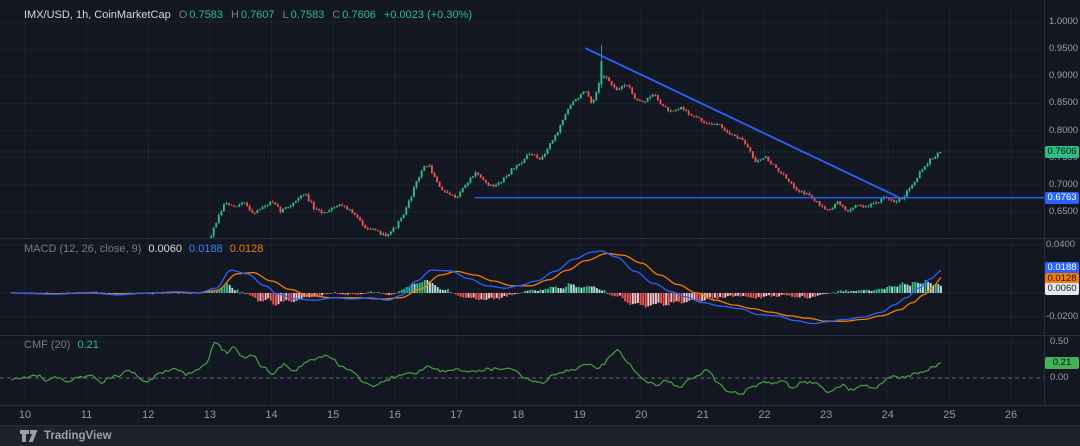 The height and width of the screenshot is (446, 1080). I want to click on ohlc-open-label: O, so click(183, 15).